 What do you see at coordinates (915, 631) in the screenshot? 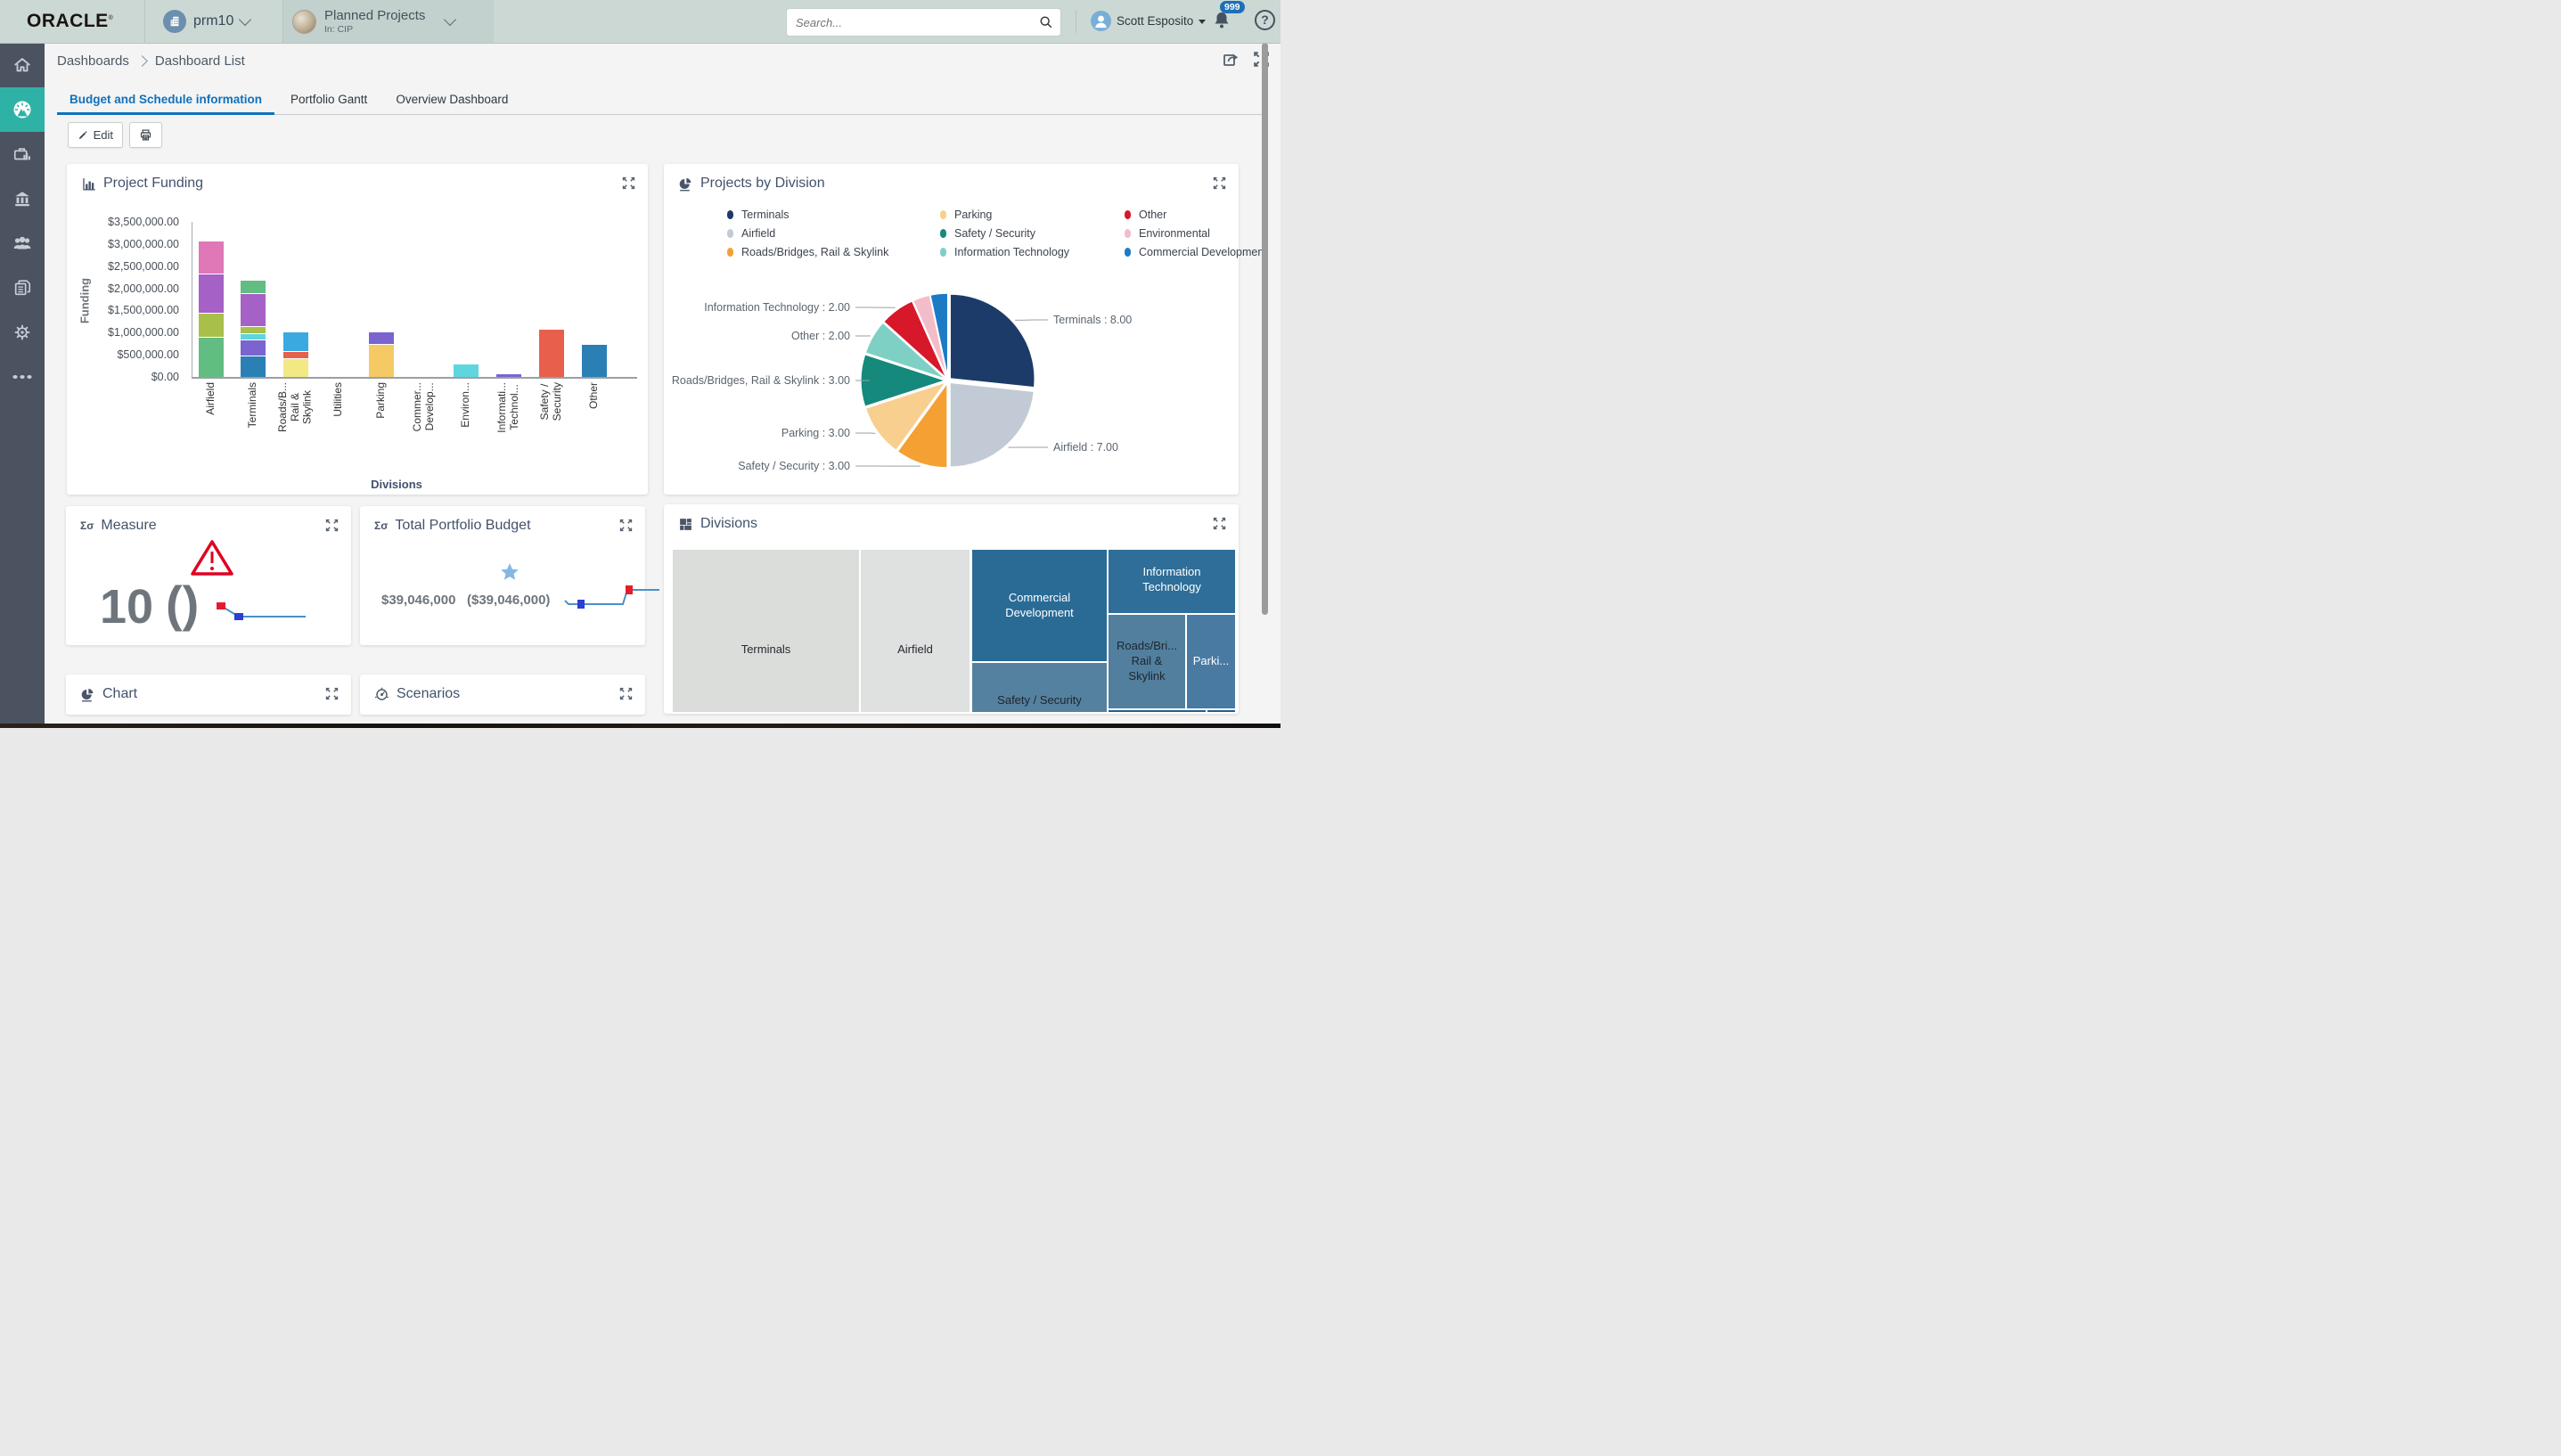
I see `treemap-block-airfield: Airfield` at bounding box center [915, 631].